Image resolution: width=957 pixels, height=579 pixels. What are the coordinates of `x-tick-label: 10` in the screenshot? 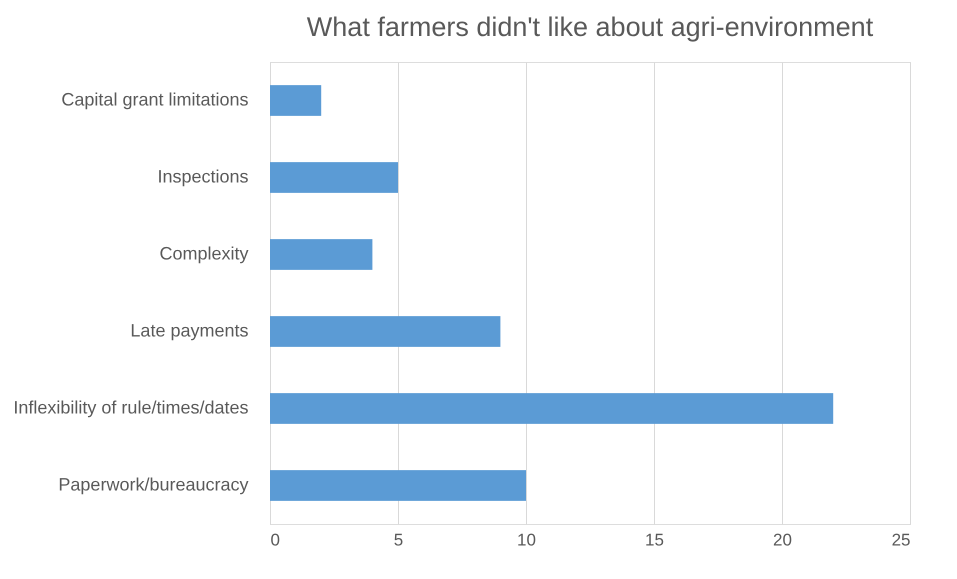 It's located at (526, 540).